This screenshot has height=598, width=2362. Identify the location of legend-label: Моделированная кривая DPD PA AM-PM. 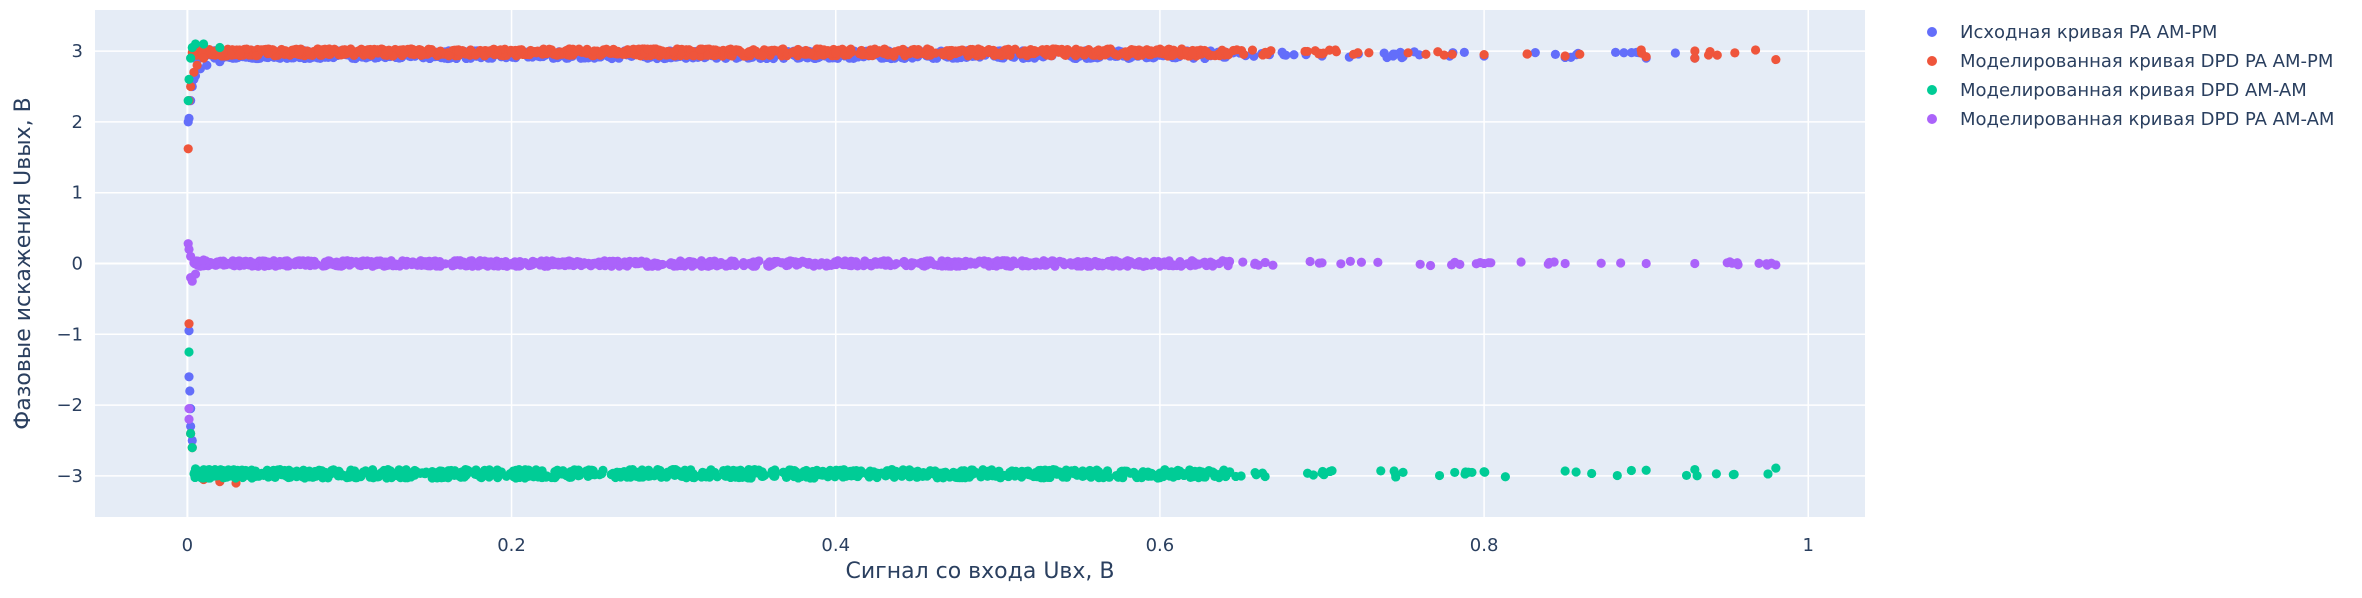
(2146, 61).